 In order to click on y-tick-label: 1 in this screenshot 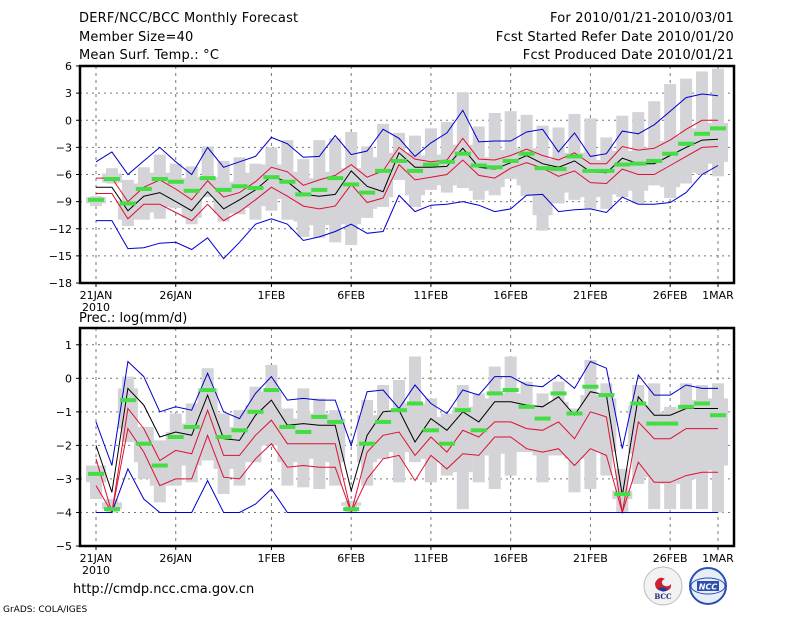, I will do `click(68, 345)`.